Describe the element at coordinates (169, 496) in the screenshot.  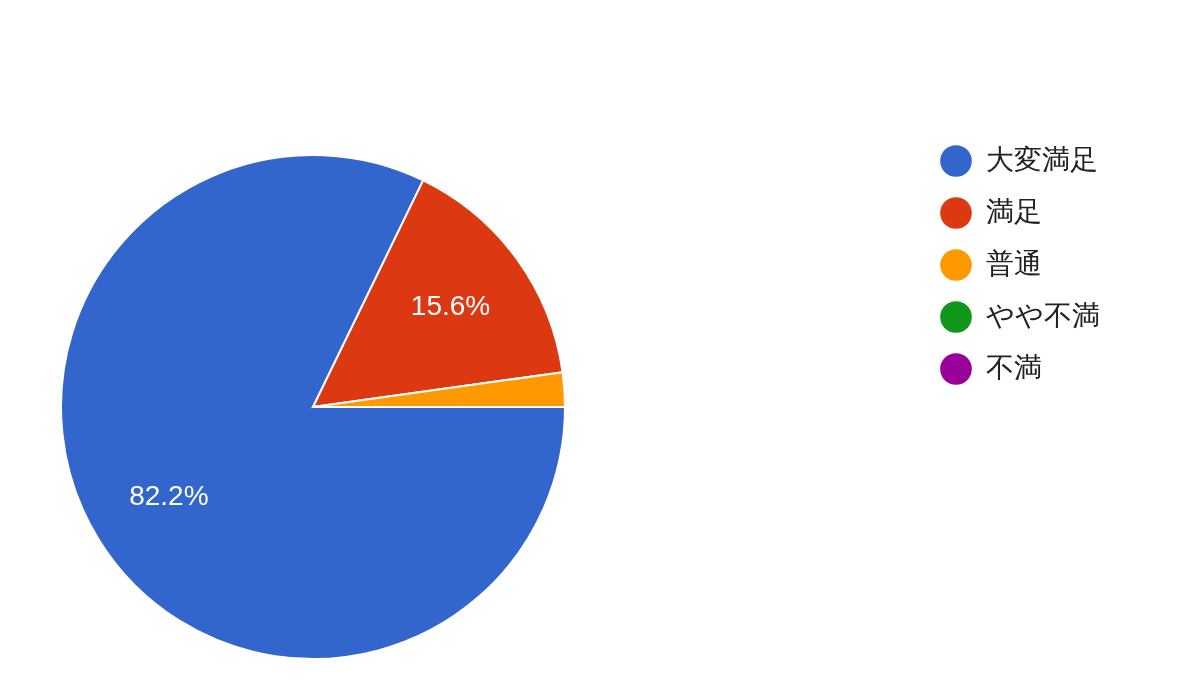
I see `data-label: 82.2%` at that location.